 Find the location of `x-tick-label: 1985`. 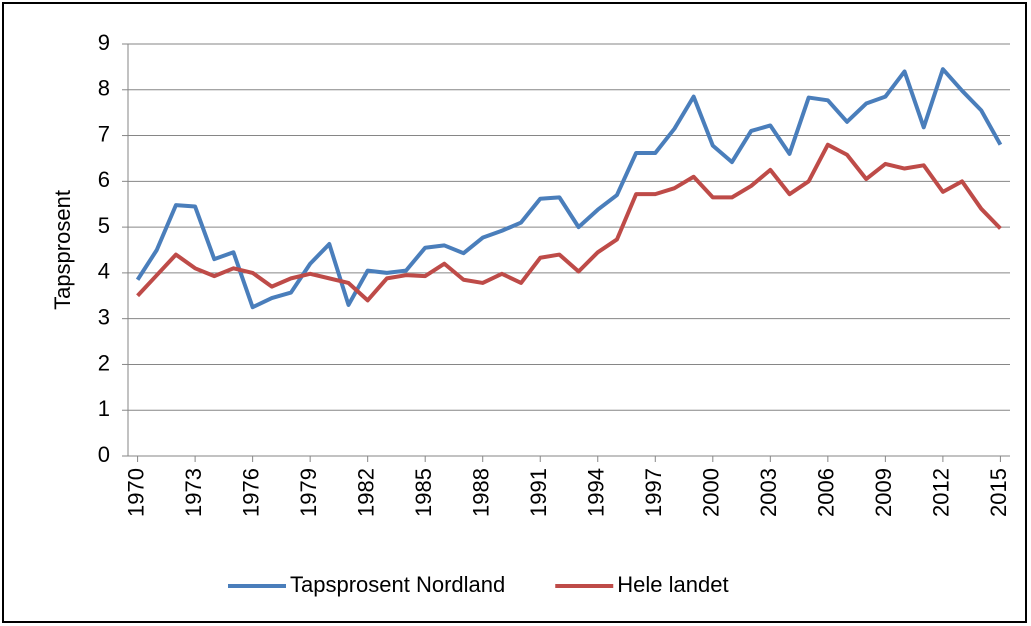

x-tick-label: 1985 is located at coordinates (423, 492).